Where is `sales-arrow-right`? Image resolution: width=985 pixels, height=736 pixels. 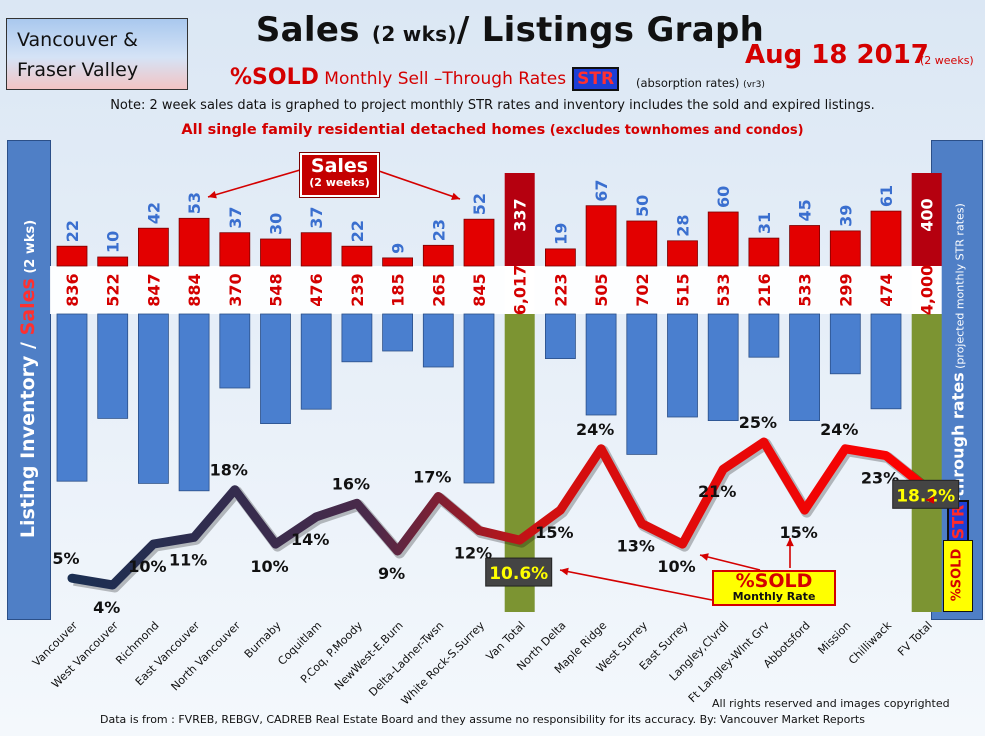 sales-arrow-right is located at coordinates (418, 184).